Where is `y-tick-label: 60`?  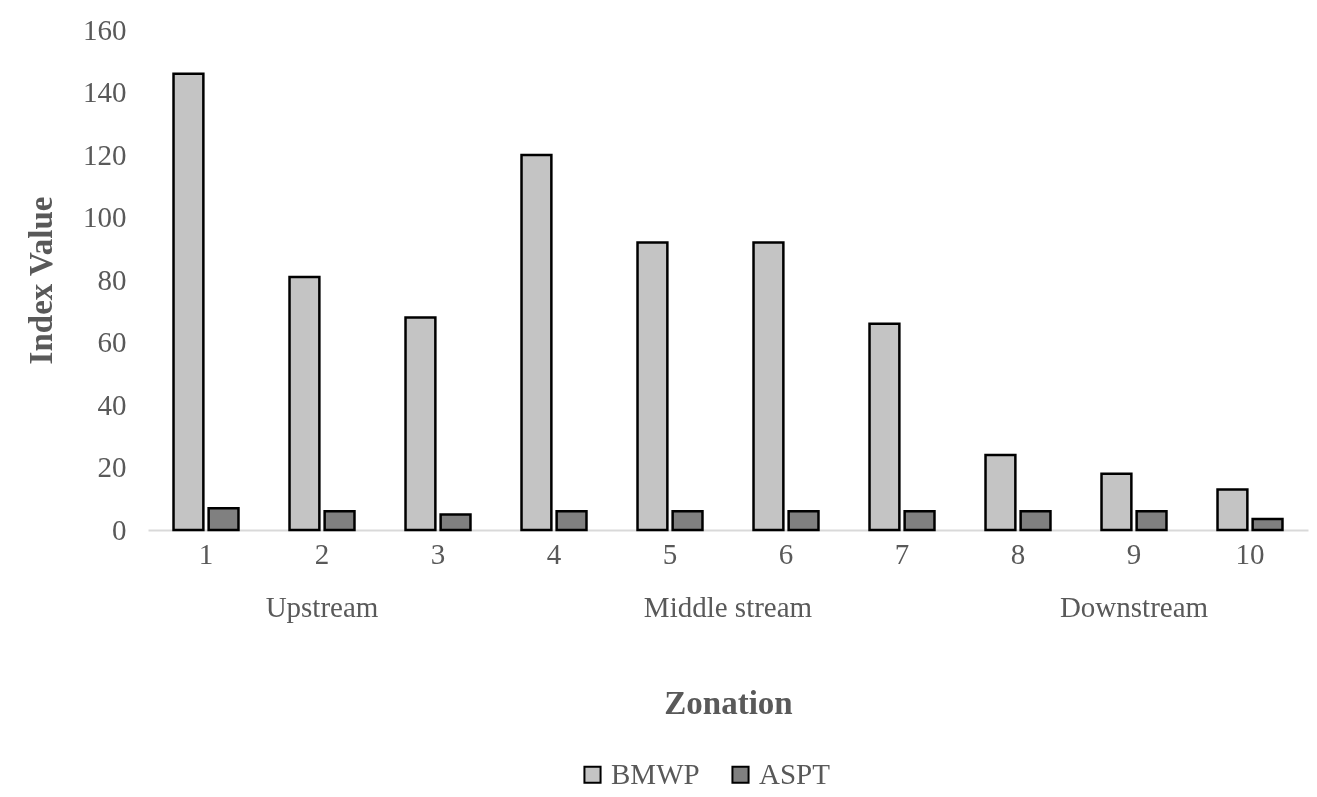
y-tick-label: 60 is located at coordinates (112, 342).